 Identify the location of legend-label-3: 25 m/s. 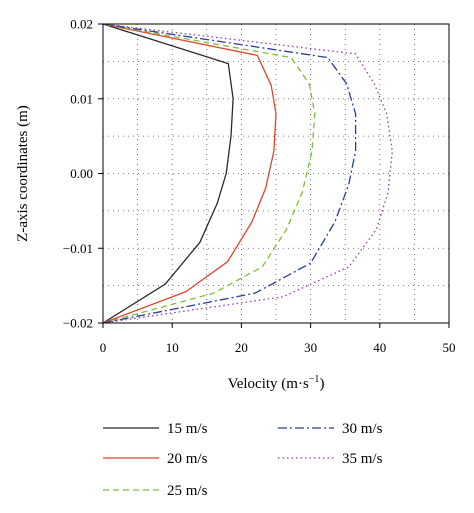
(187, 491).